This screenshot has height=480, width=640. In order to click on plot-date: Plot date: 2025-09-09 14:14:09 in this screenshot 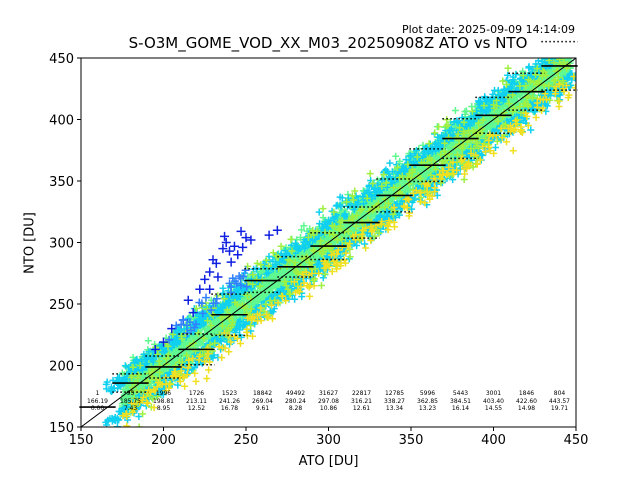, I will do `click(488, 29)`.